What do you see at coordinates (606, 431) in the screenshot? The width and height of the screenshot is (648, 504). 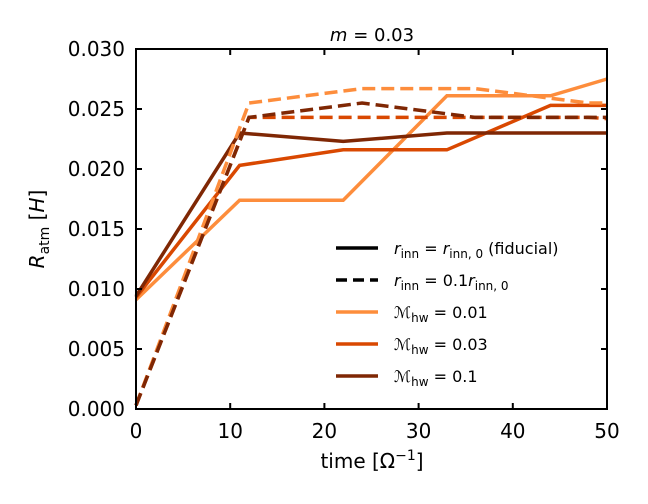 I see `x-tick-label: 50` at bounding box center [606, 431].